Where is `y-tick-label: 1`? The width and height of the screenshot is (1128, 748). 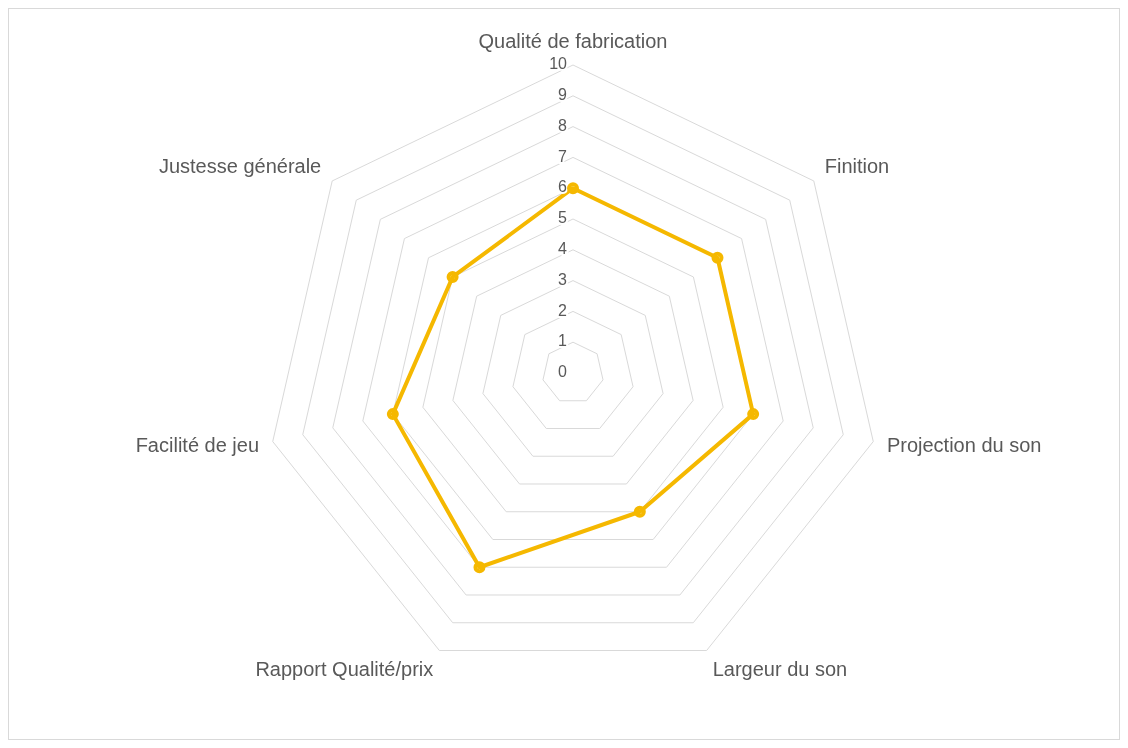
y-tick-label: 1 is located at coordinates (563, 341).